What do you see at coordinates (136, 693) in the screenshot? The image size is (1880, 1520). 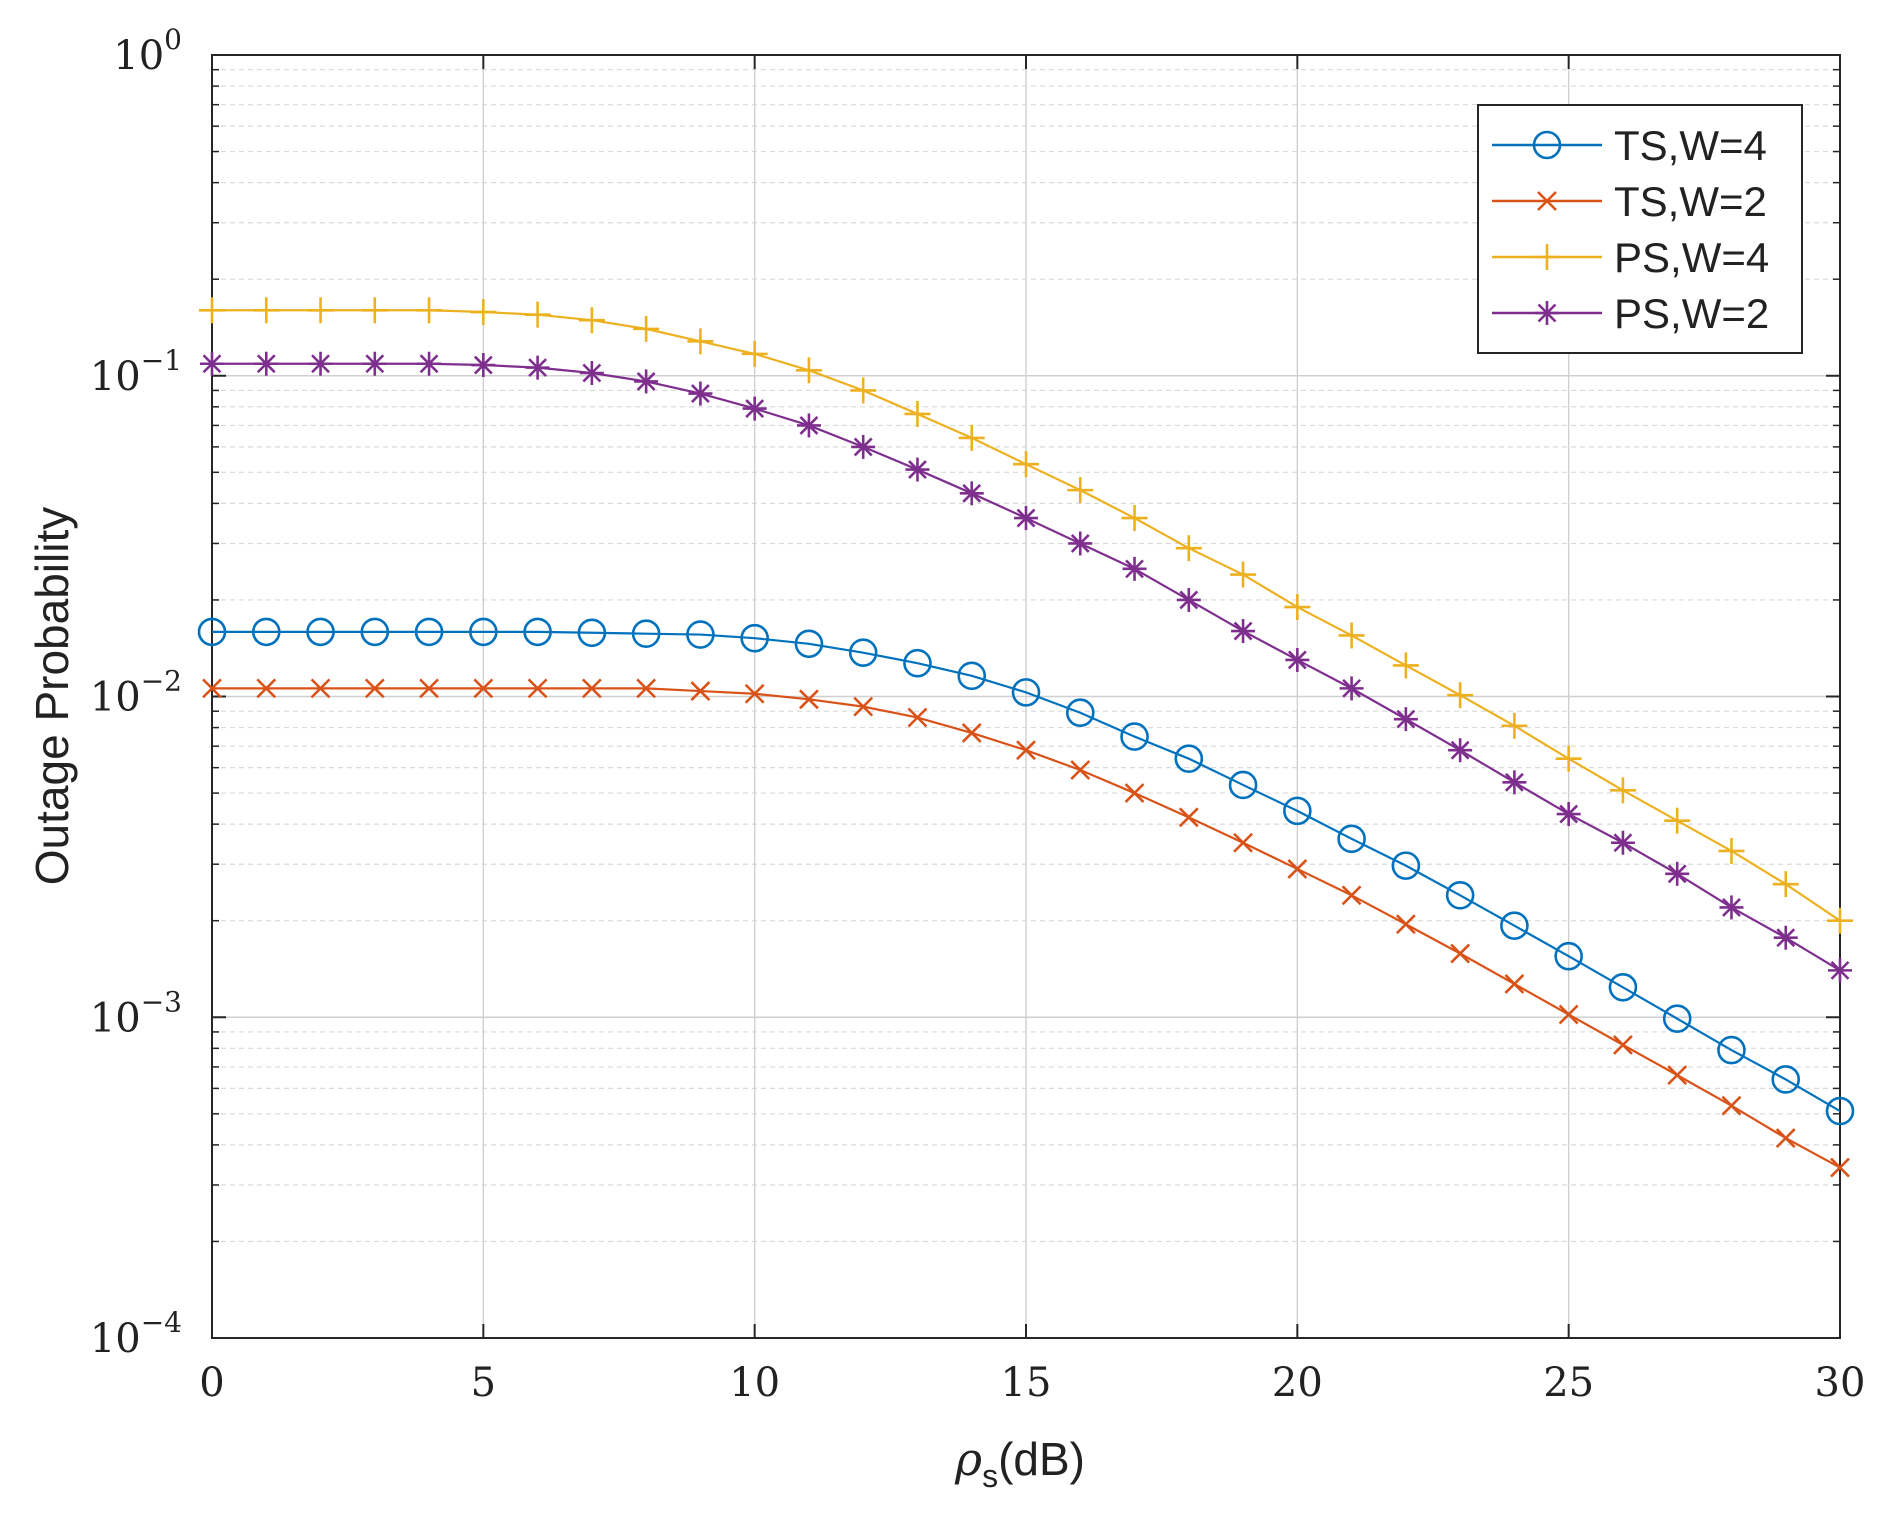 I see `y-tick-label: 10−2` at bounding box center [136, 693].